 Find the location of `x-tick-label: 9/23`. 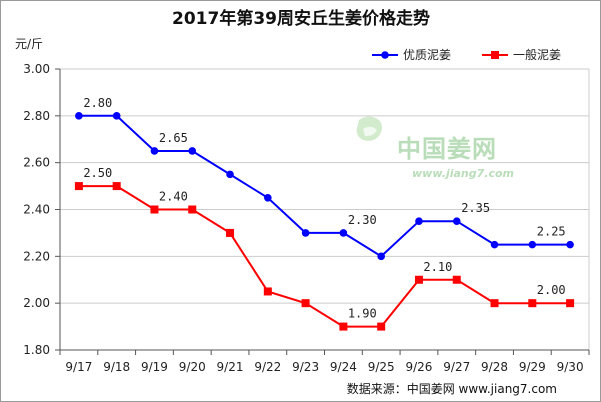

x-tick-label: 9/23 is located at coordinates (305, 367).